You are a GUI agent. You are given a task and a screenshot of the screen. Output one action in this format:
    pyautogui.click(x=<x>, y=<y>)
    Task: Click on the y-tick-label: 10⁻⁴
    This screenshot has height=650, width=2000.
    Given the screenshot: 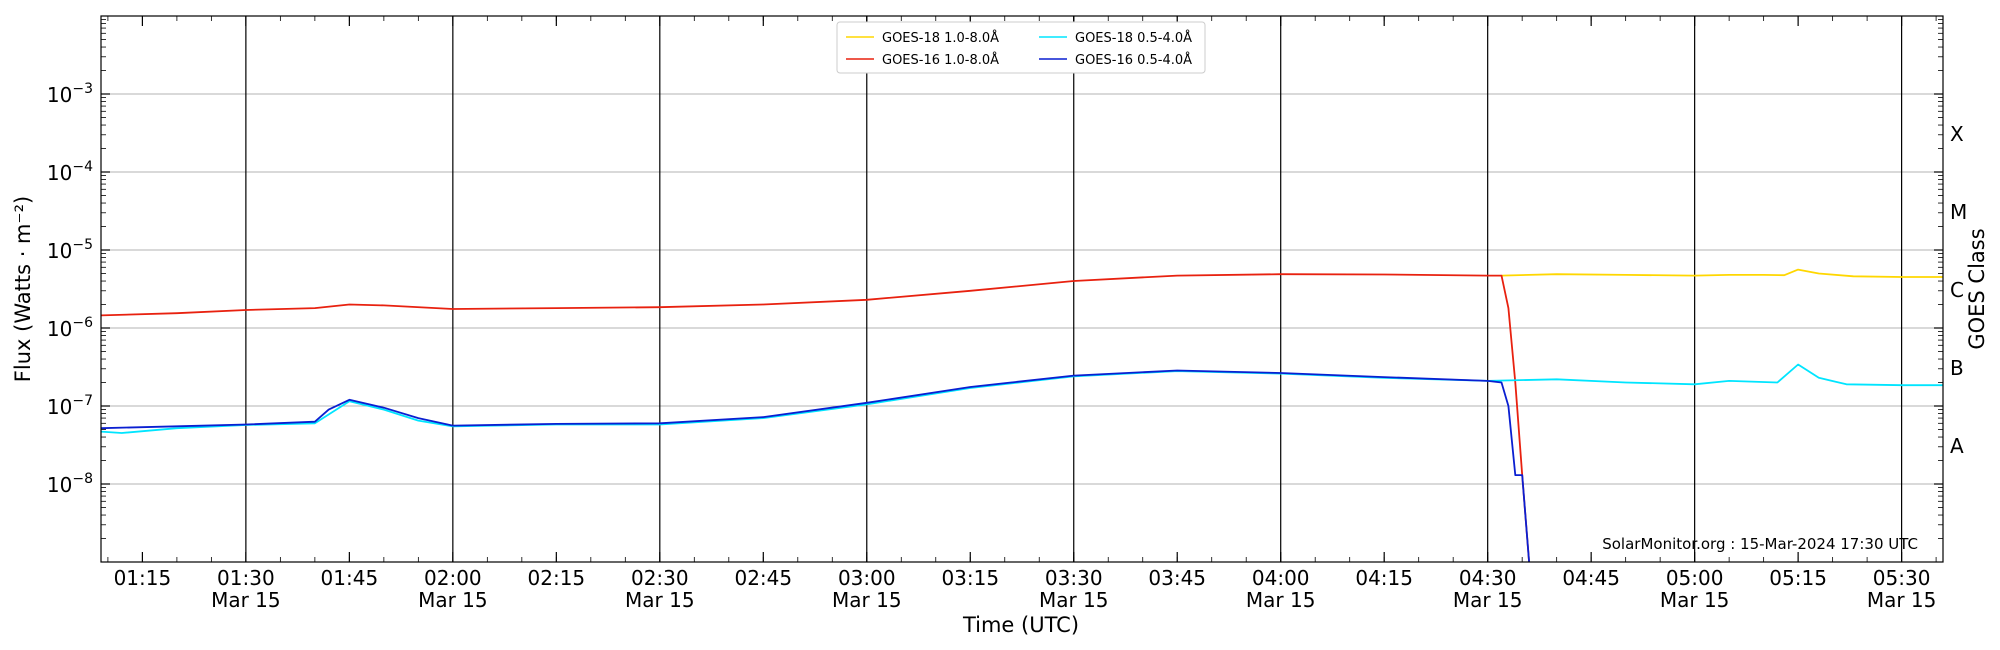 What is the action you would take?
    pyautogui.click(x=70, y=172)
    